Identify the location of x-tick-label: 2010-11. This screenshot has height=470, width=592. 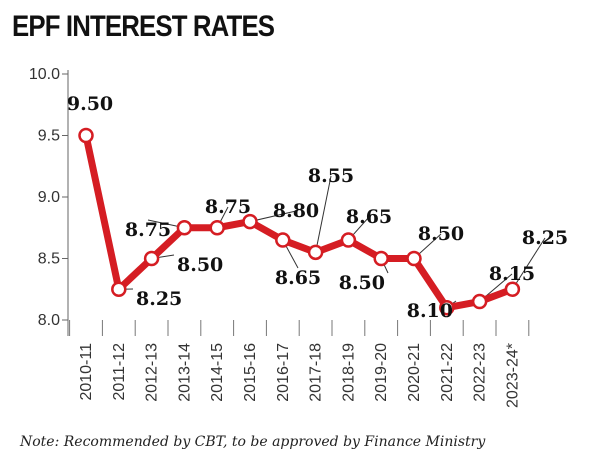
(86, 372).